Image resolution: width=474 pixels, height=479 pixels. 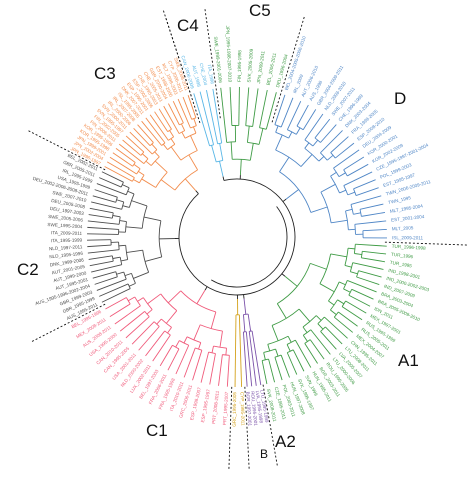 I want to click on leaf-label: MLT_2005, so click(x=403, y=228).